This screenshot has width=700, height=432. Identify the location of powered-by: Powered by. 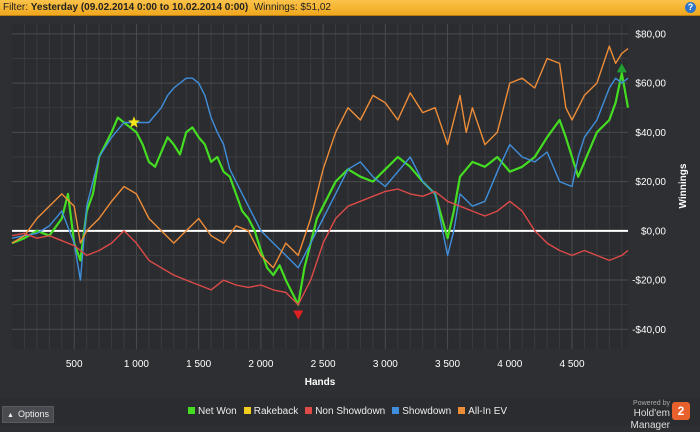
(651, 403).